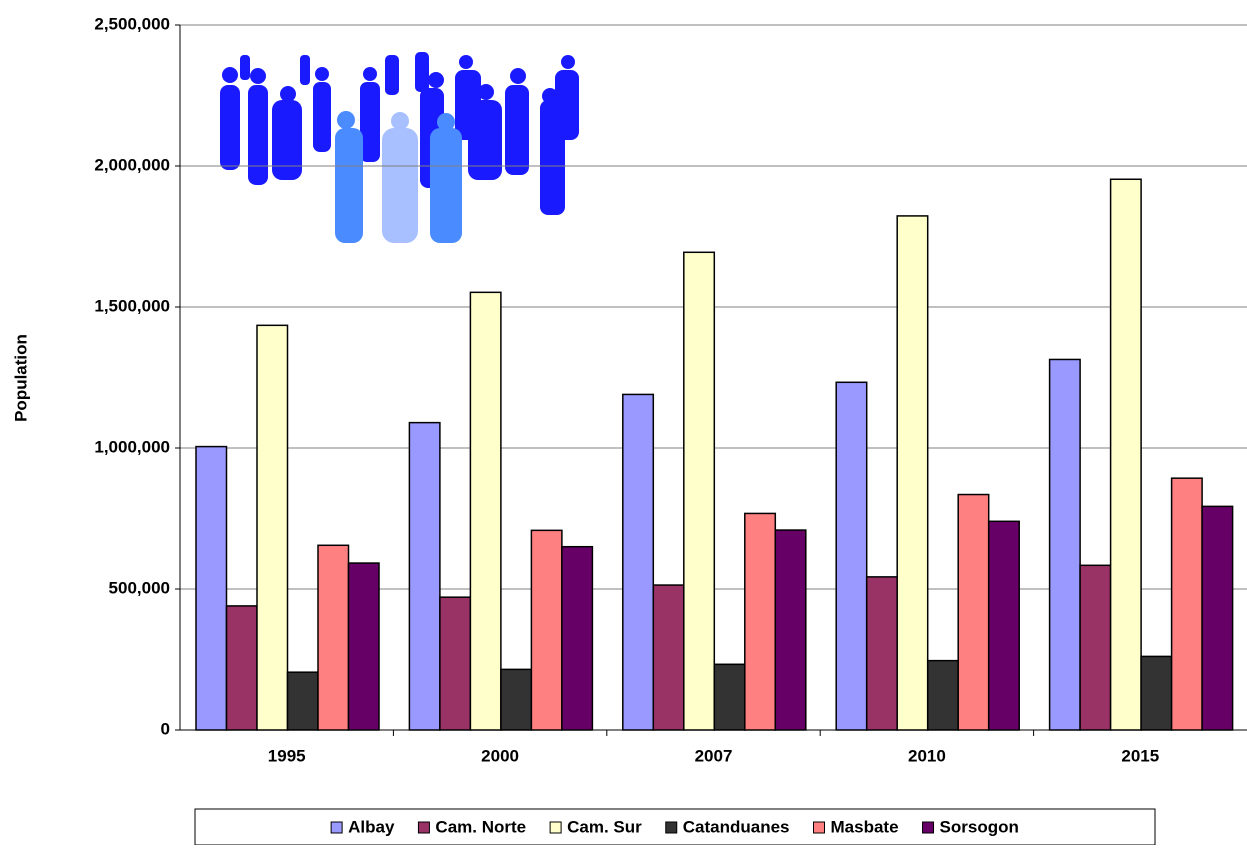 The image size is (1247, 850). What do you see at coordinates (927, 755) in the screenshot?
I see `x-tick-label: 2010` at bounding box center [927, 755].